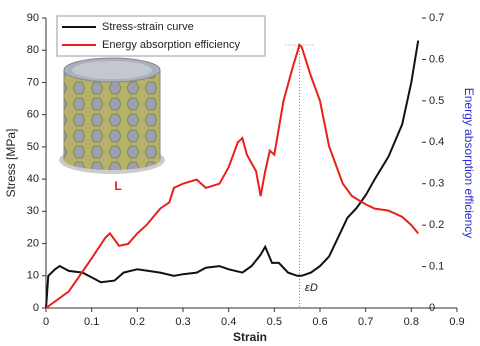 Image resolution: width=480 pixels, height=346 pixels. Describe the element at coordinates (33, 82) in the screenshot. I see `y-tick-label: 70` at that location.